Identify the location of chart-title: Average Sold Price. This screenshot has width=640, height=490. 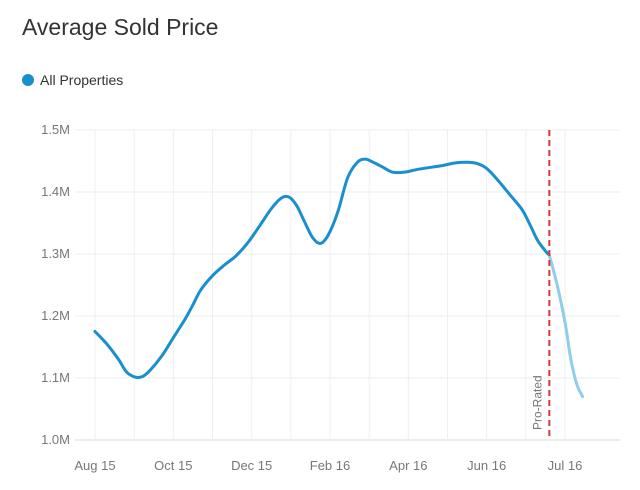
(120, 27).